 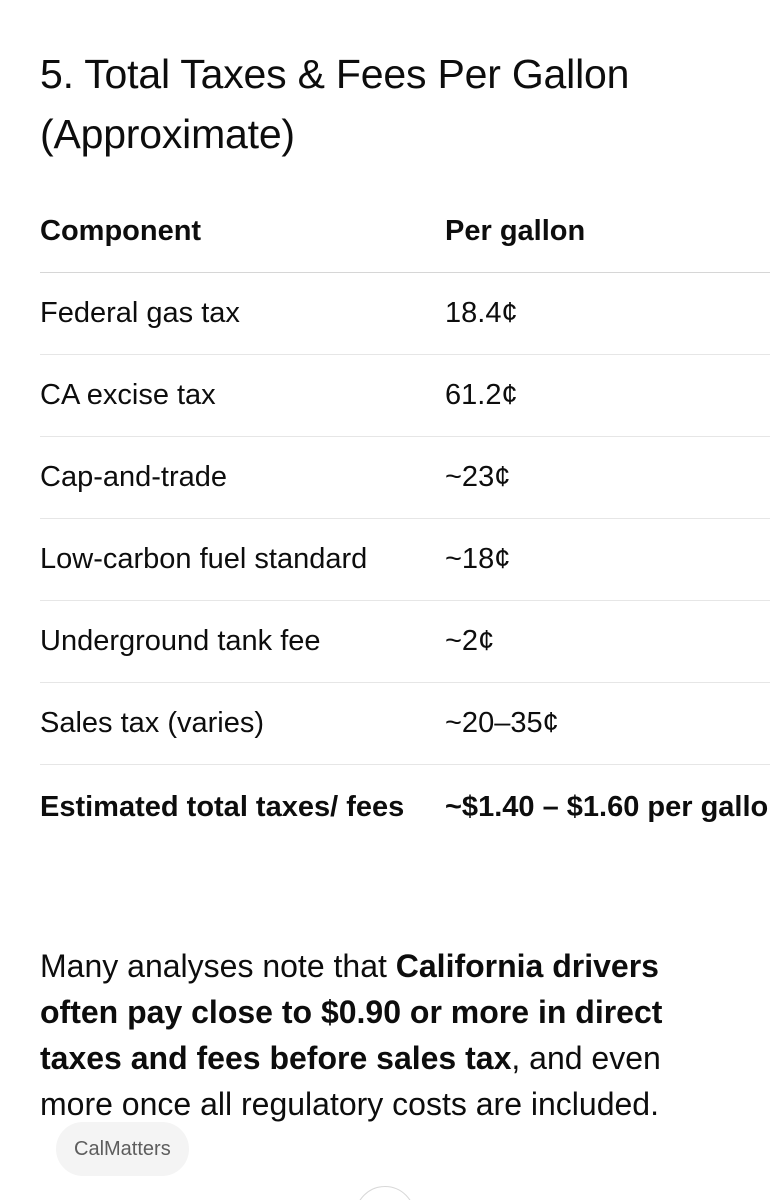 What do you see at coordinates (607, 313) in the screenshot?
I see `per-gallon-cell: 18.4¢` at bounding box center [607, 313].